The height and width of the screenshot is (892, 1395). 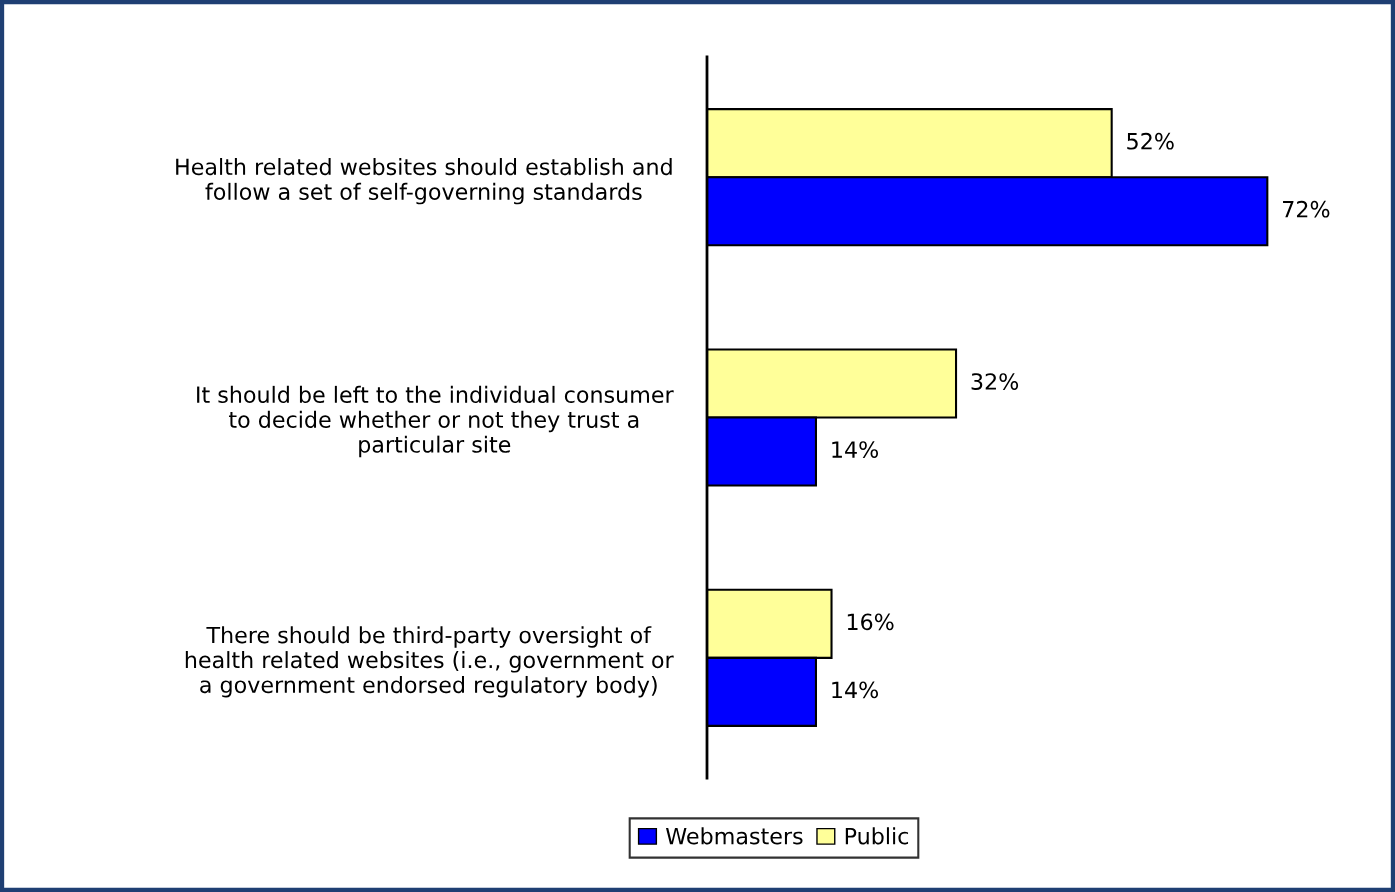 What do you see at coordinates (429, 662) in the screenshot?
I see `y-tick-label: There should be third-party oversight of health related websites (i.e., government or a government endorsed regulatory body)` at bounding box center [429, 662].